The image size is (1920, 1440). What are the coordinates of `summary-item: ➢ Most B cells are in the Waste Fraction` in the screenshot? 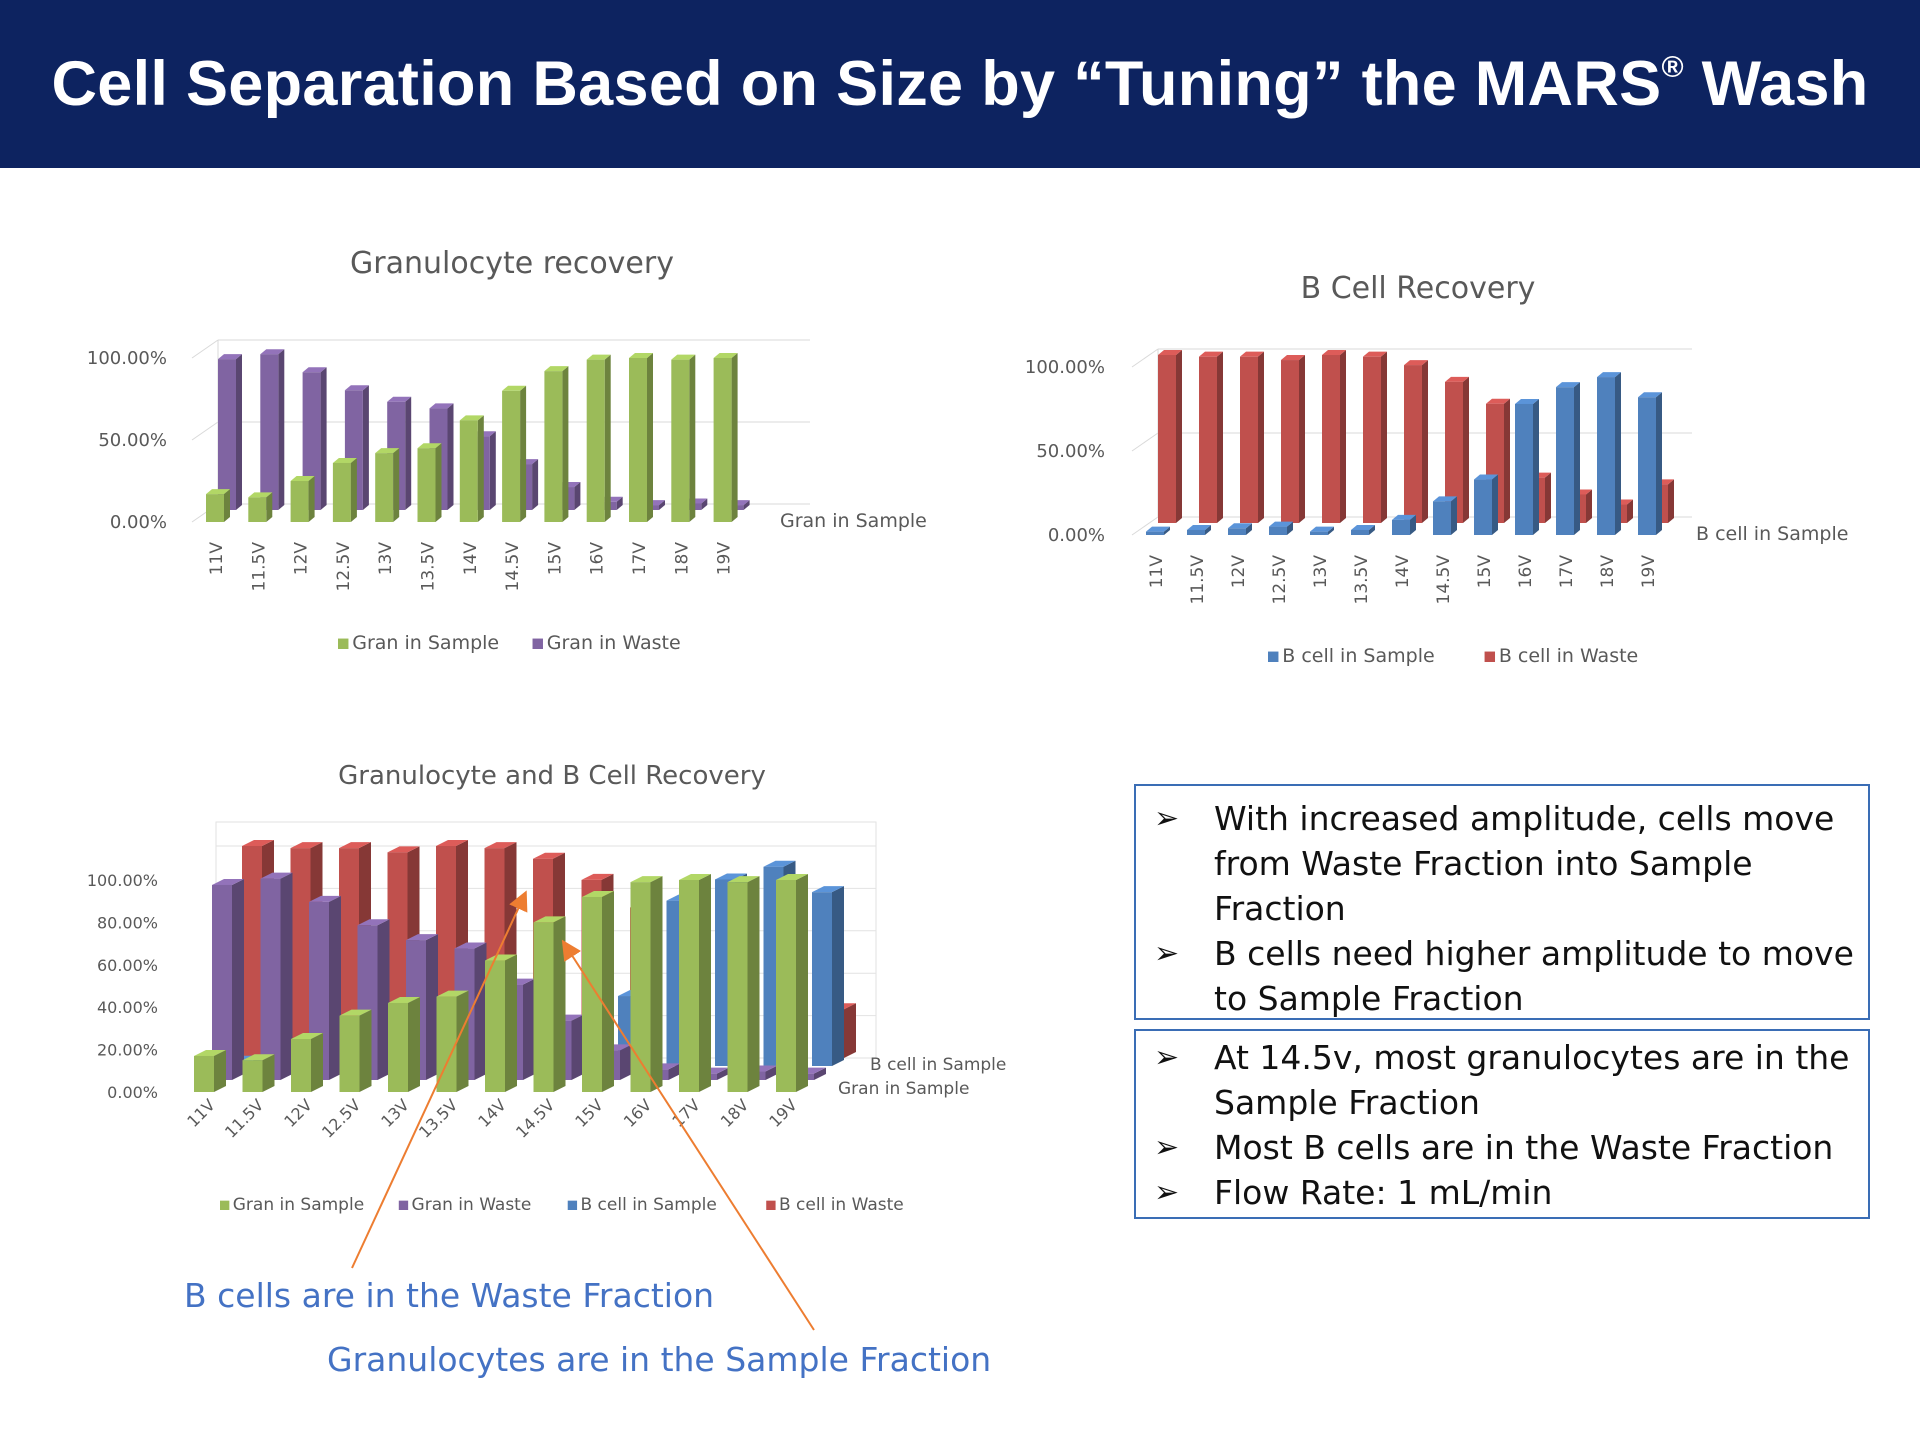 It's located at (1502, 1147).